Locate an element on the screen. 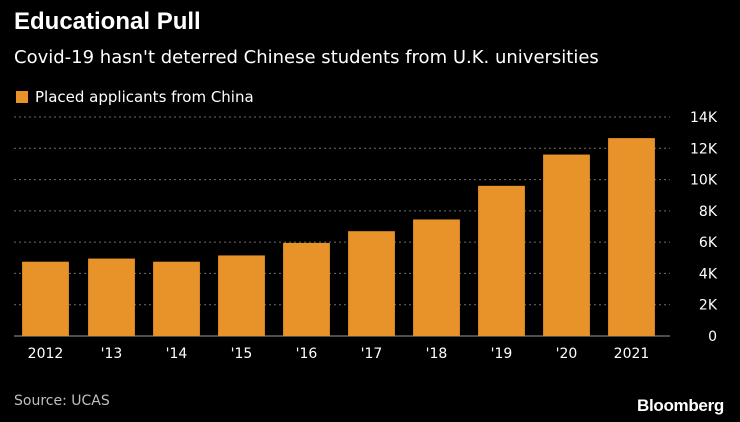 The image size is (740, 422). x-tick-label: '15 is located at coordinates (242, 354).